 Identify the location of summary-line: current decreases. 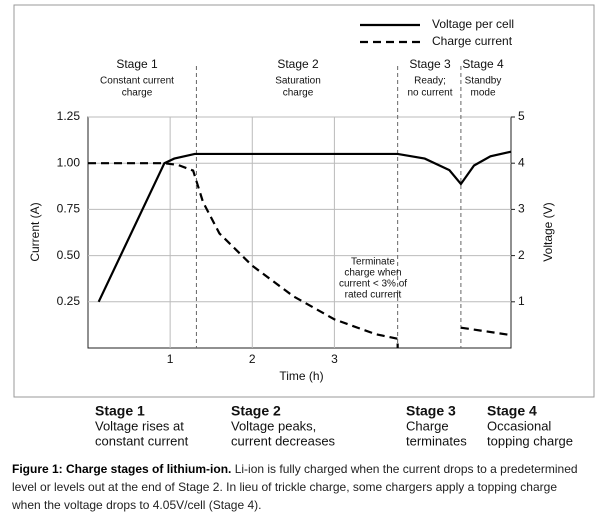
(283, 440).